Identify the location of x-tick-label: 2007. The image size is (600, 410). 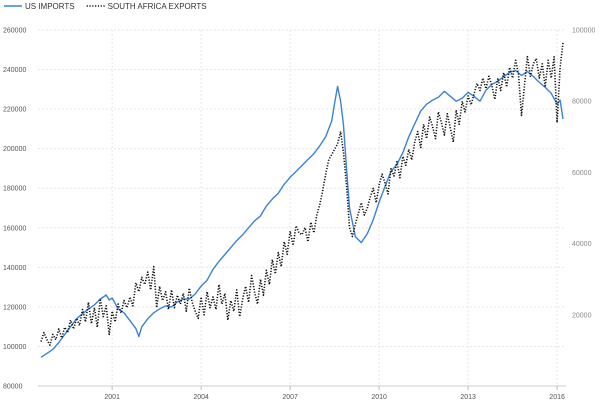
(290, 397).